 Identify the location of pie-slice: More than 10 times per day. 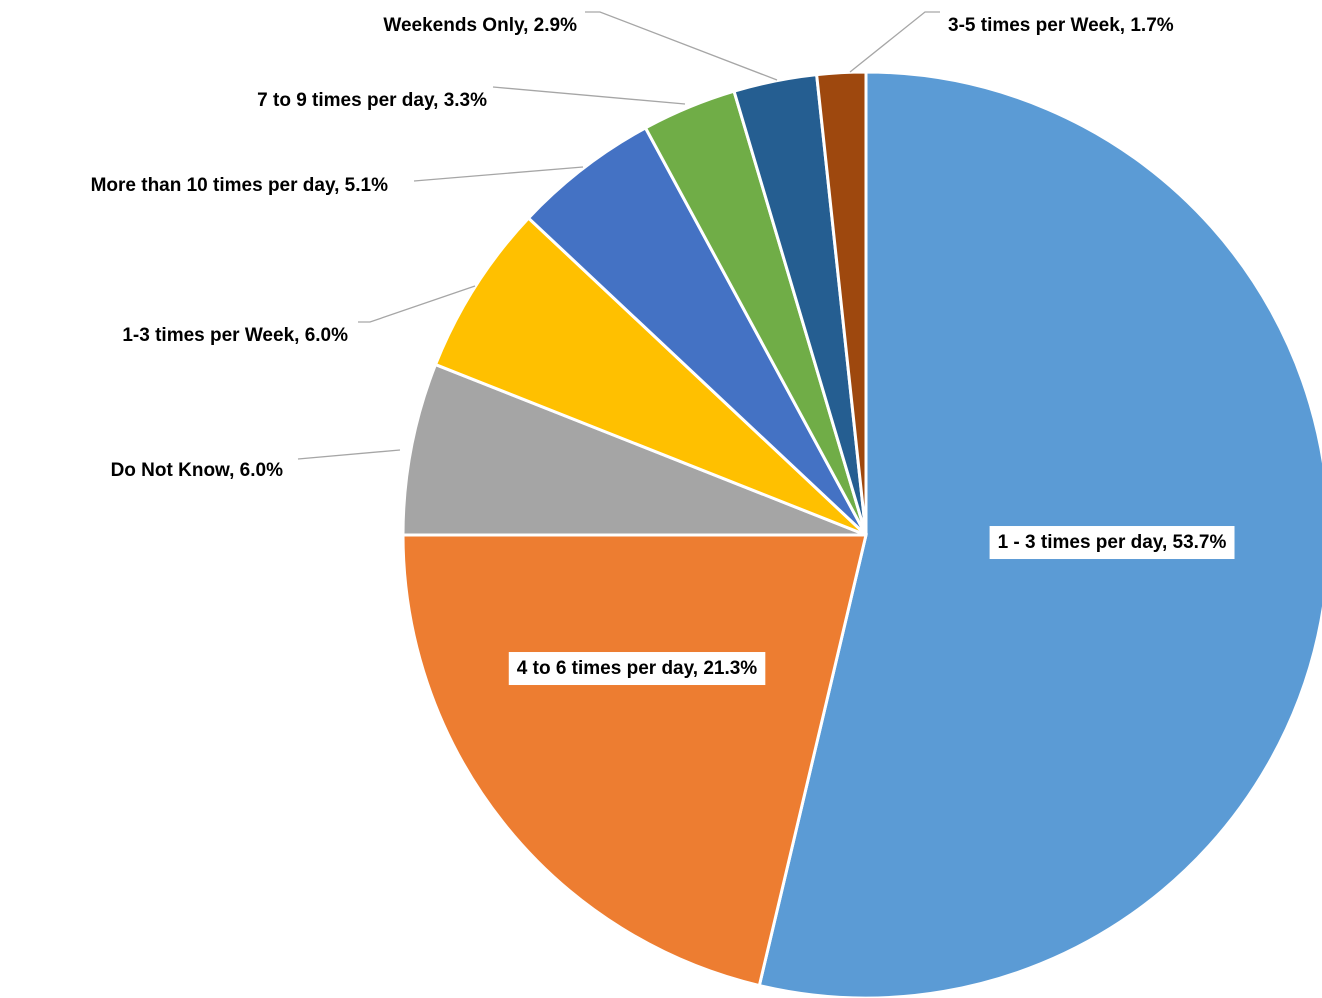
(697, 331).